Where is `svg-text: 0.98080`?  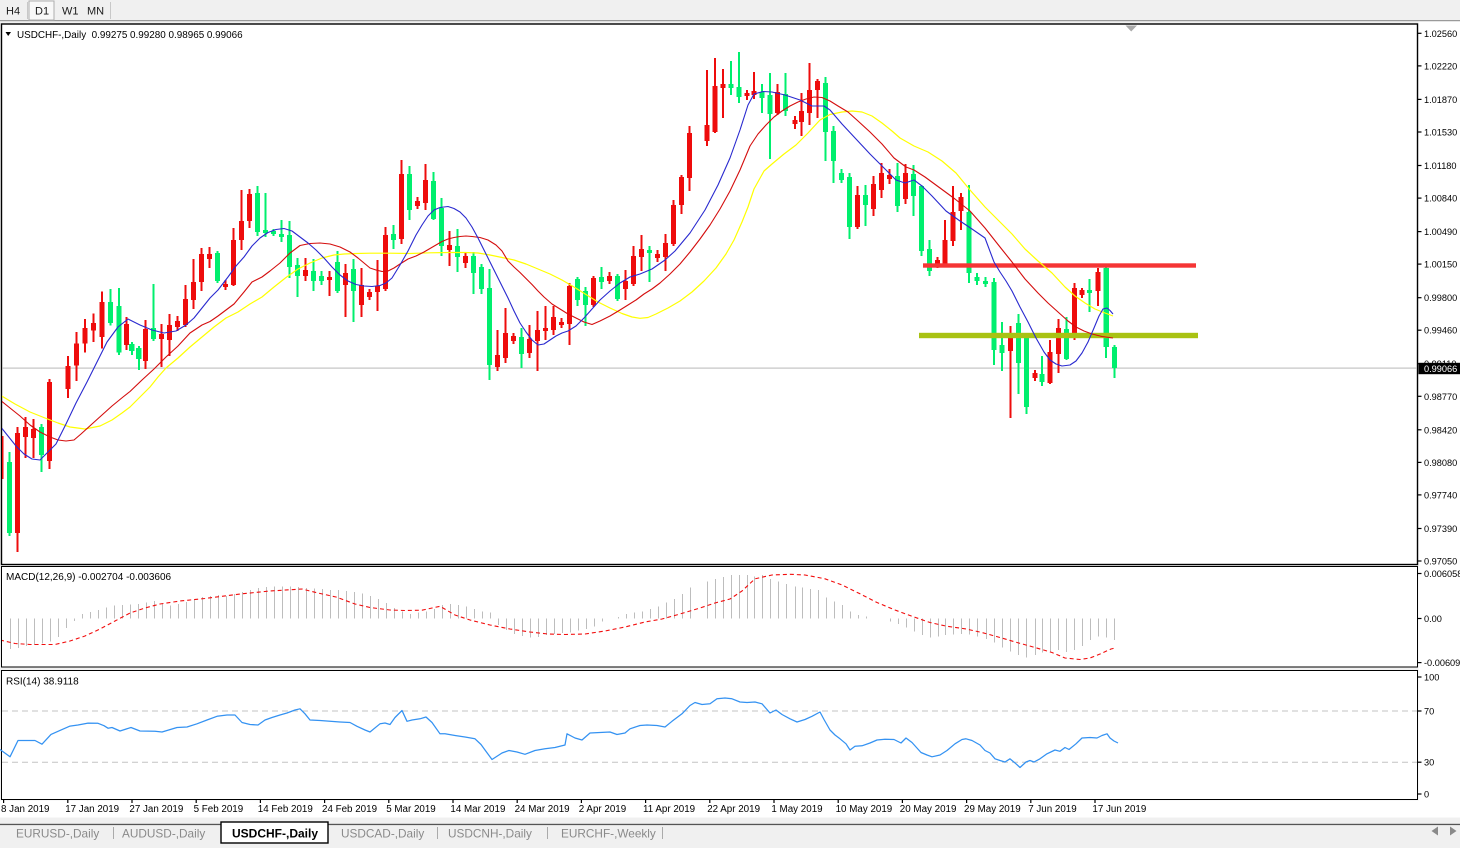
svg-text: 0.98080 is located at coordinates (1440, 463).